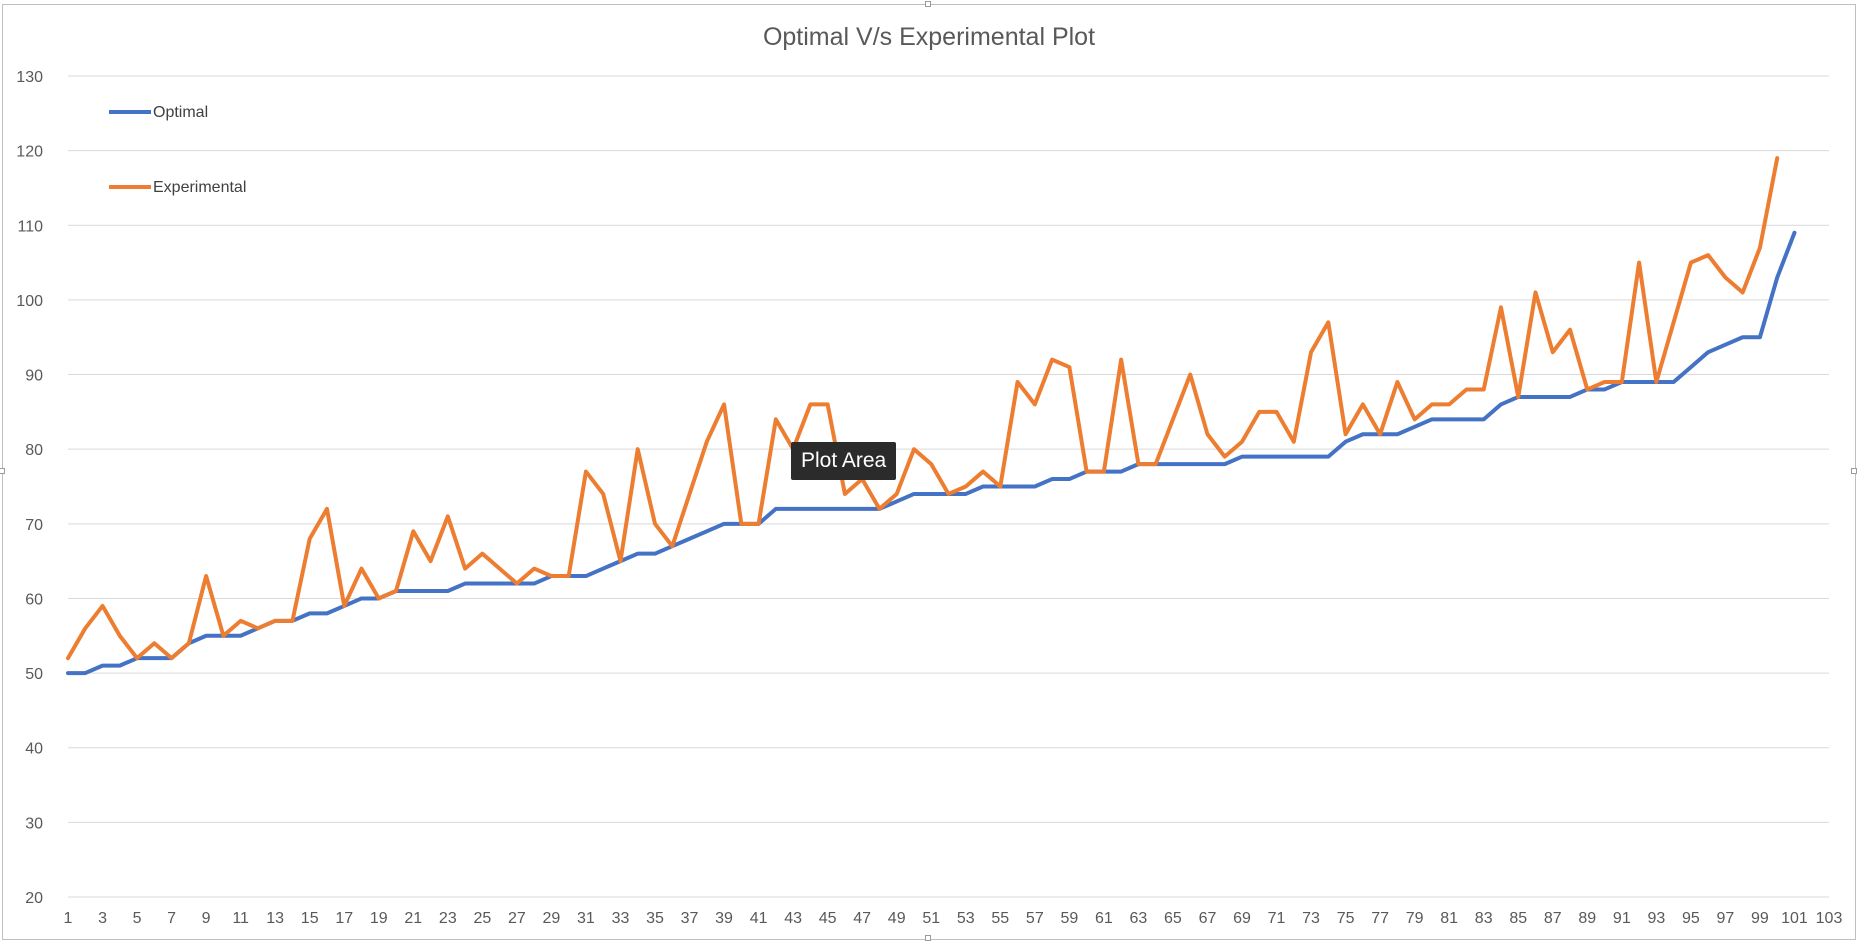  Describe the element at coordinates (1829, 918) in the screenshot. I see `x-tick-label: 103` at that location.